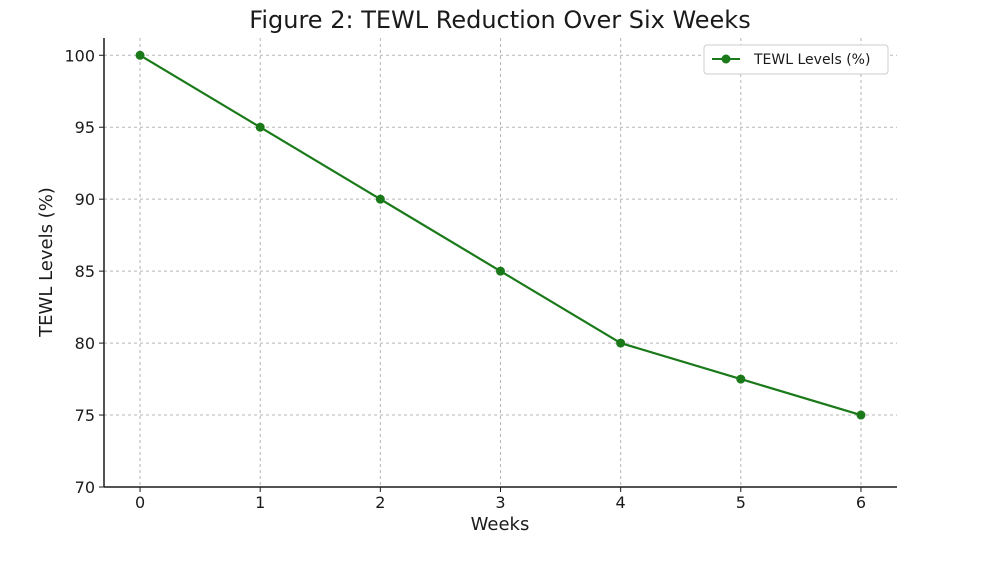 The height and width of the screenshot is (566, 988). I want to click on x-tick-label: 2, so click(380, 502).